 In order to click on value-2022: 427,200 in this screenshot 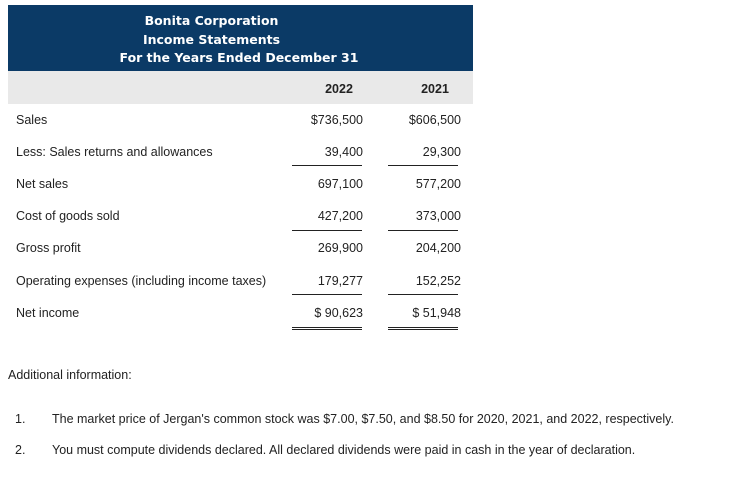, I will do `click(340, 216)`.